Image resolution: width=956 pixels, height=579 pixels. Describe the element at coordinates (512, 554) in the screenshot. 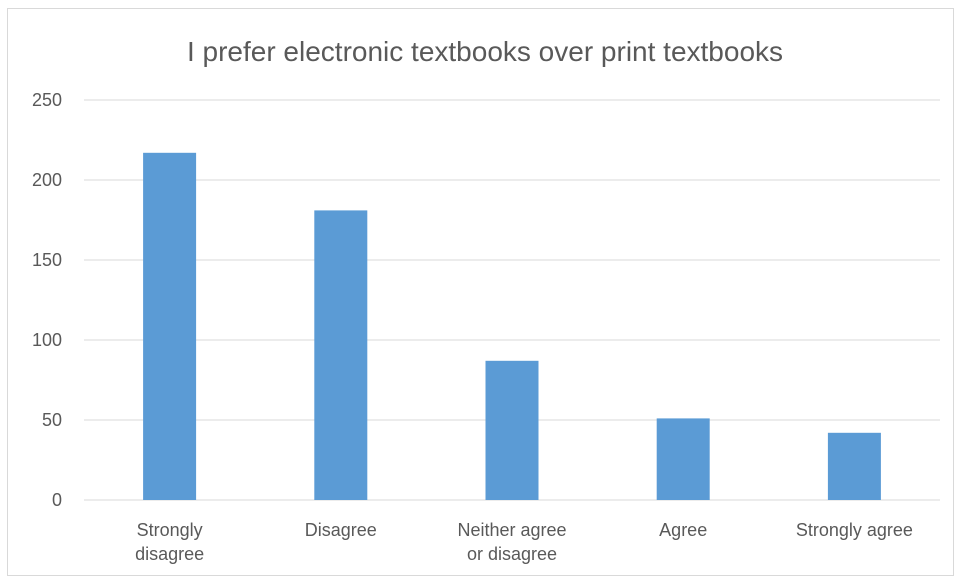

I see `x-tick-label: or disagree` at that location.